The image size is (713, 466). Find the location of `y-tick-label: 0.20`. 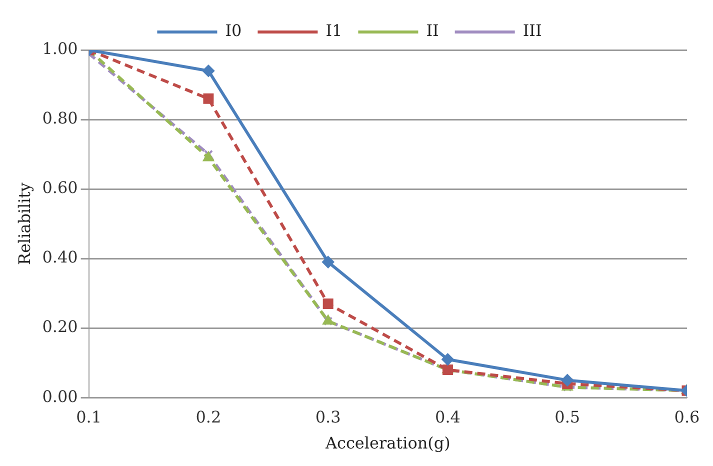

y-tick-label: 0.20 is located at coordinates (60, 326).